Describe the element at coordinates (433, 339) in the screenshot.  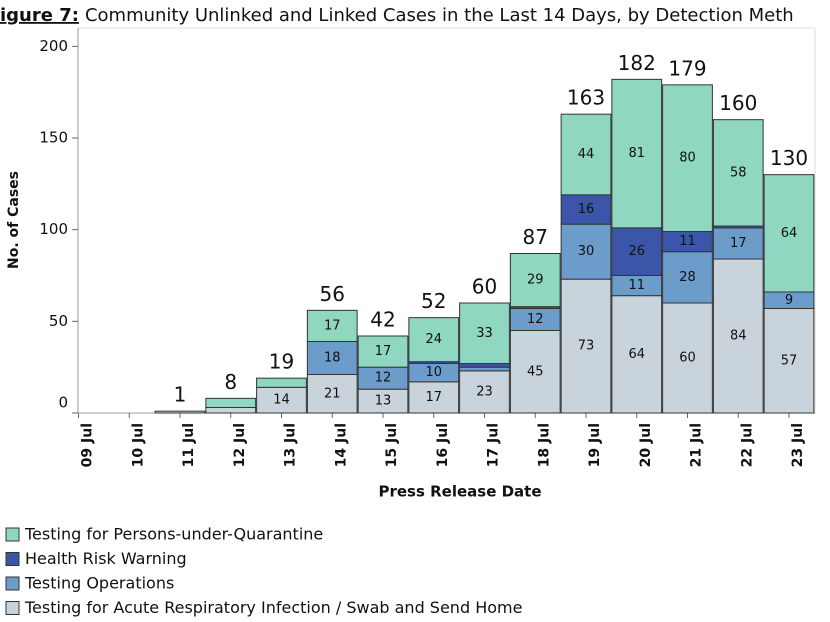
I see `segment-label: 24` at that location.